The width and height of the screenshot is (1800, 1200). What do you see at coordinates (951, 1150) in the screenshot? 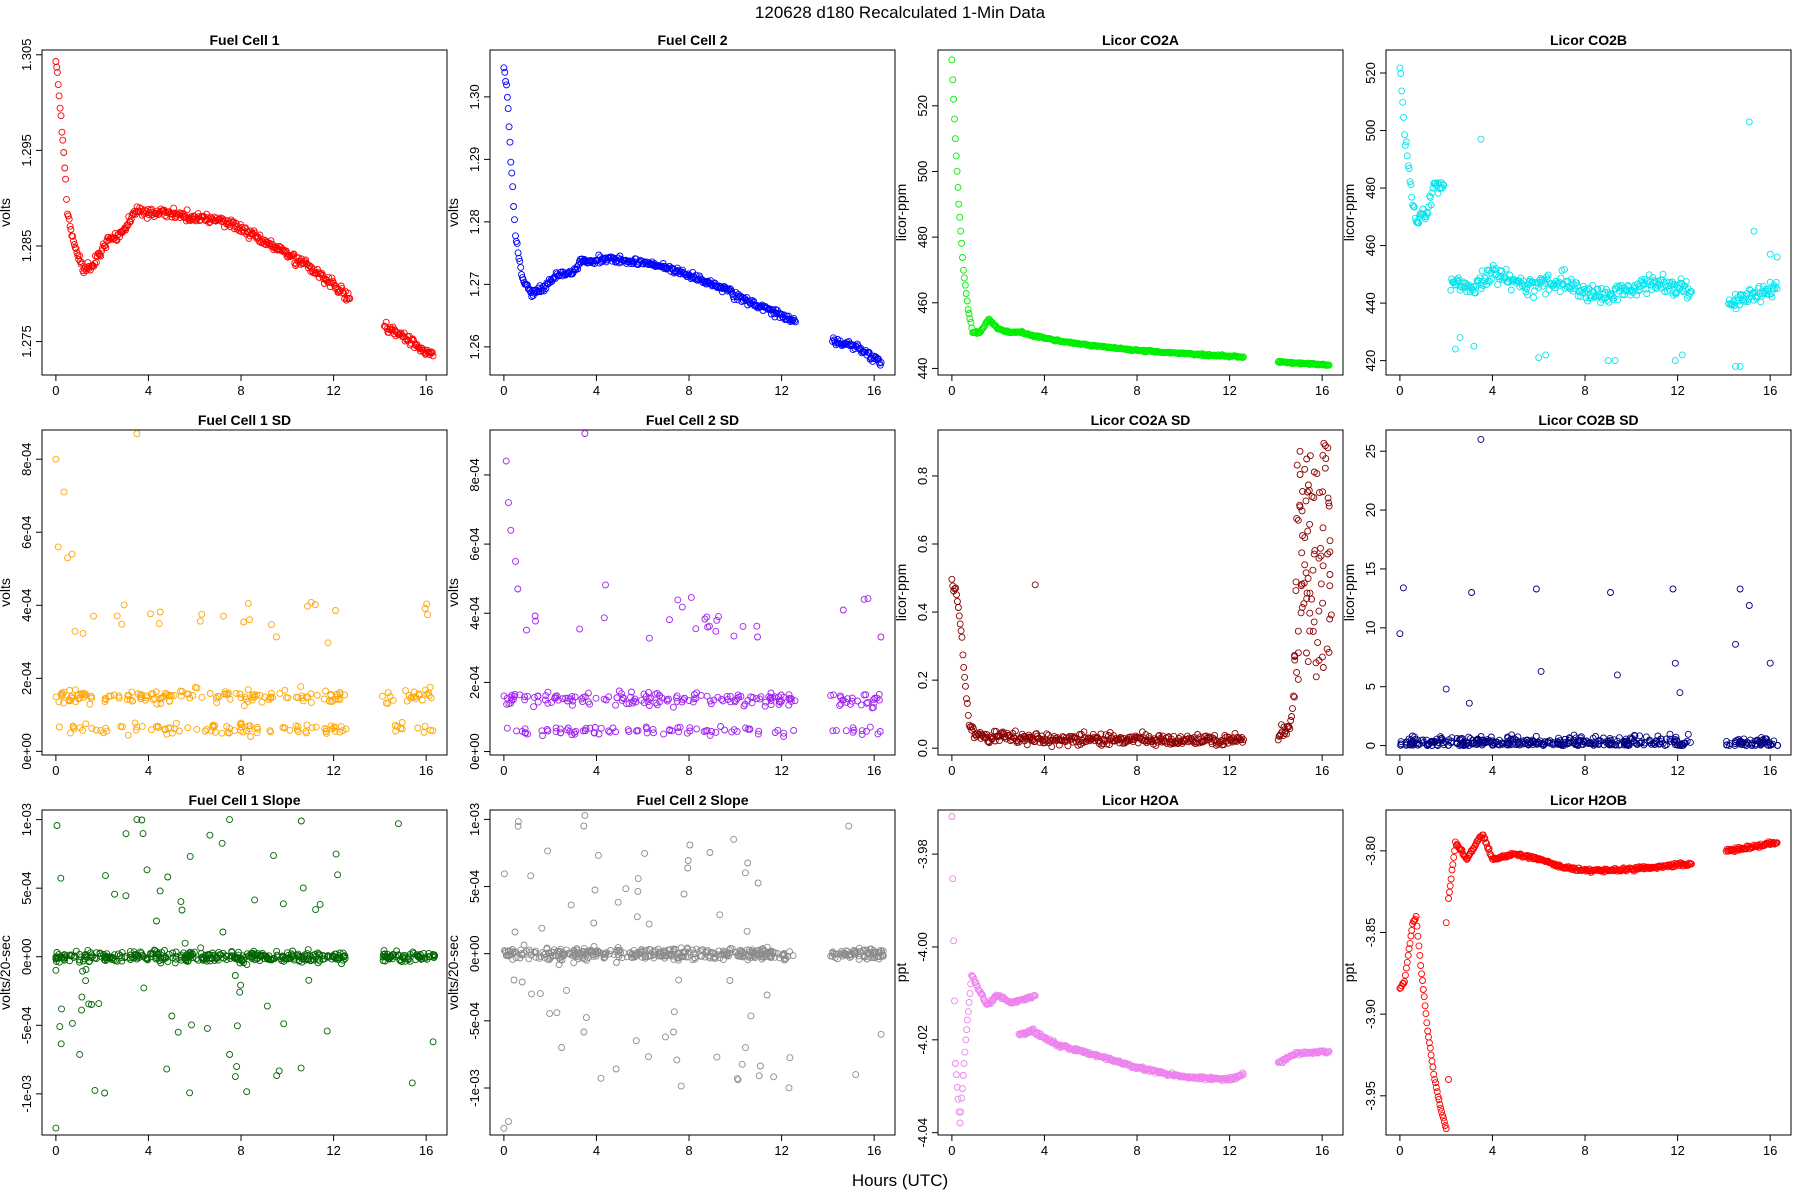
I see `x-tick-label: 0` at bounding box center [951, 1150].